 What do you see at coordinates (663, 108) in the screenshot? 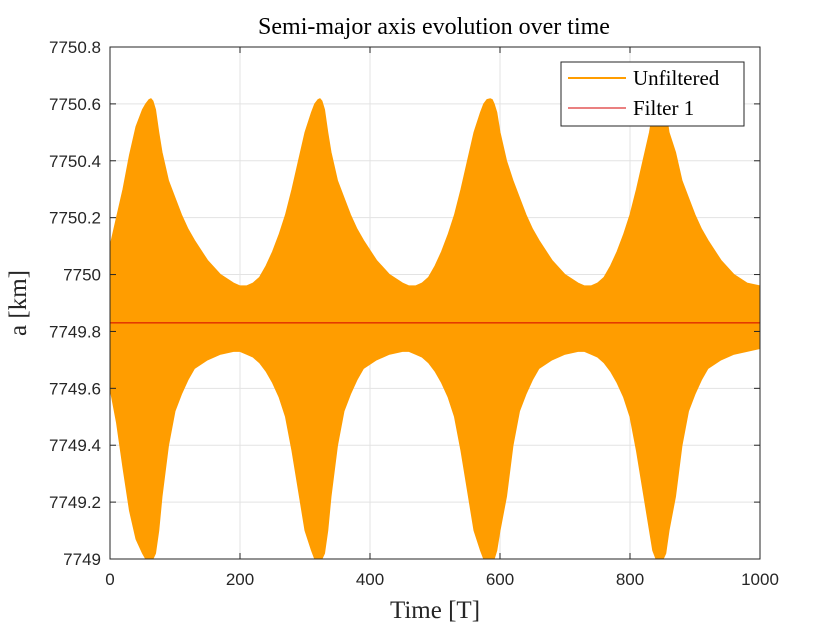
I see `legend-label-filter-1: Filter 1` at bounding box center [663, 108].